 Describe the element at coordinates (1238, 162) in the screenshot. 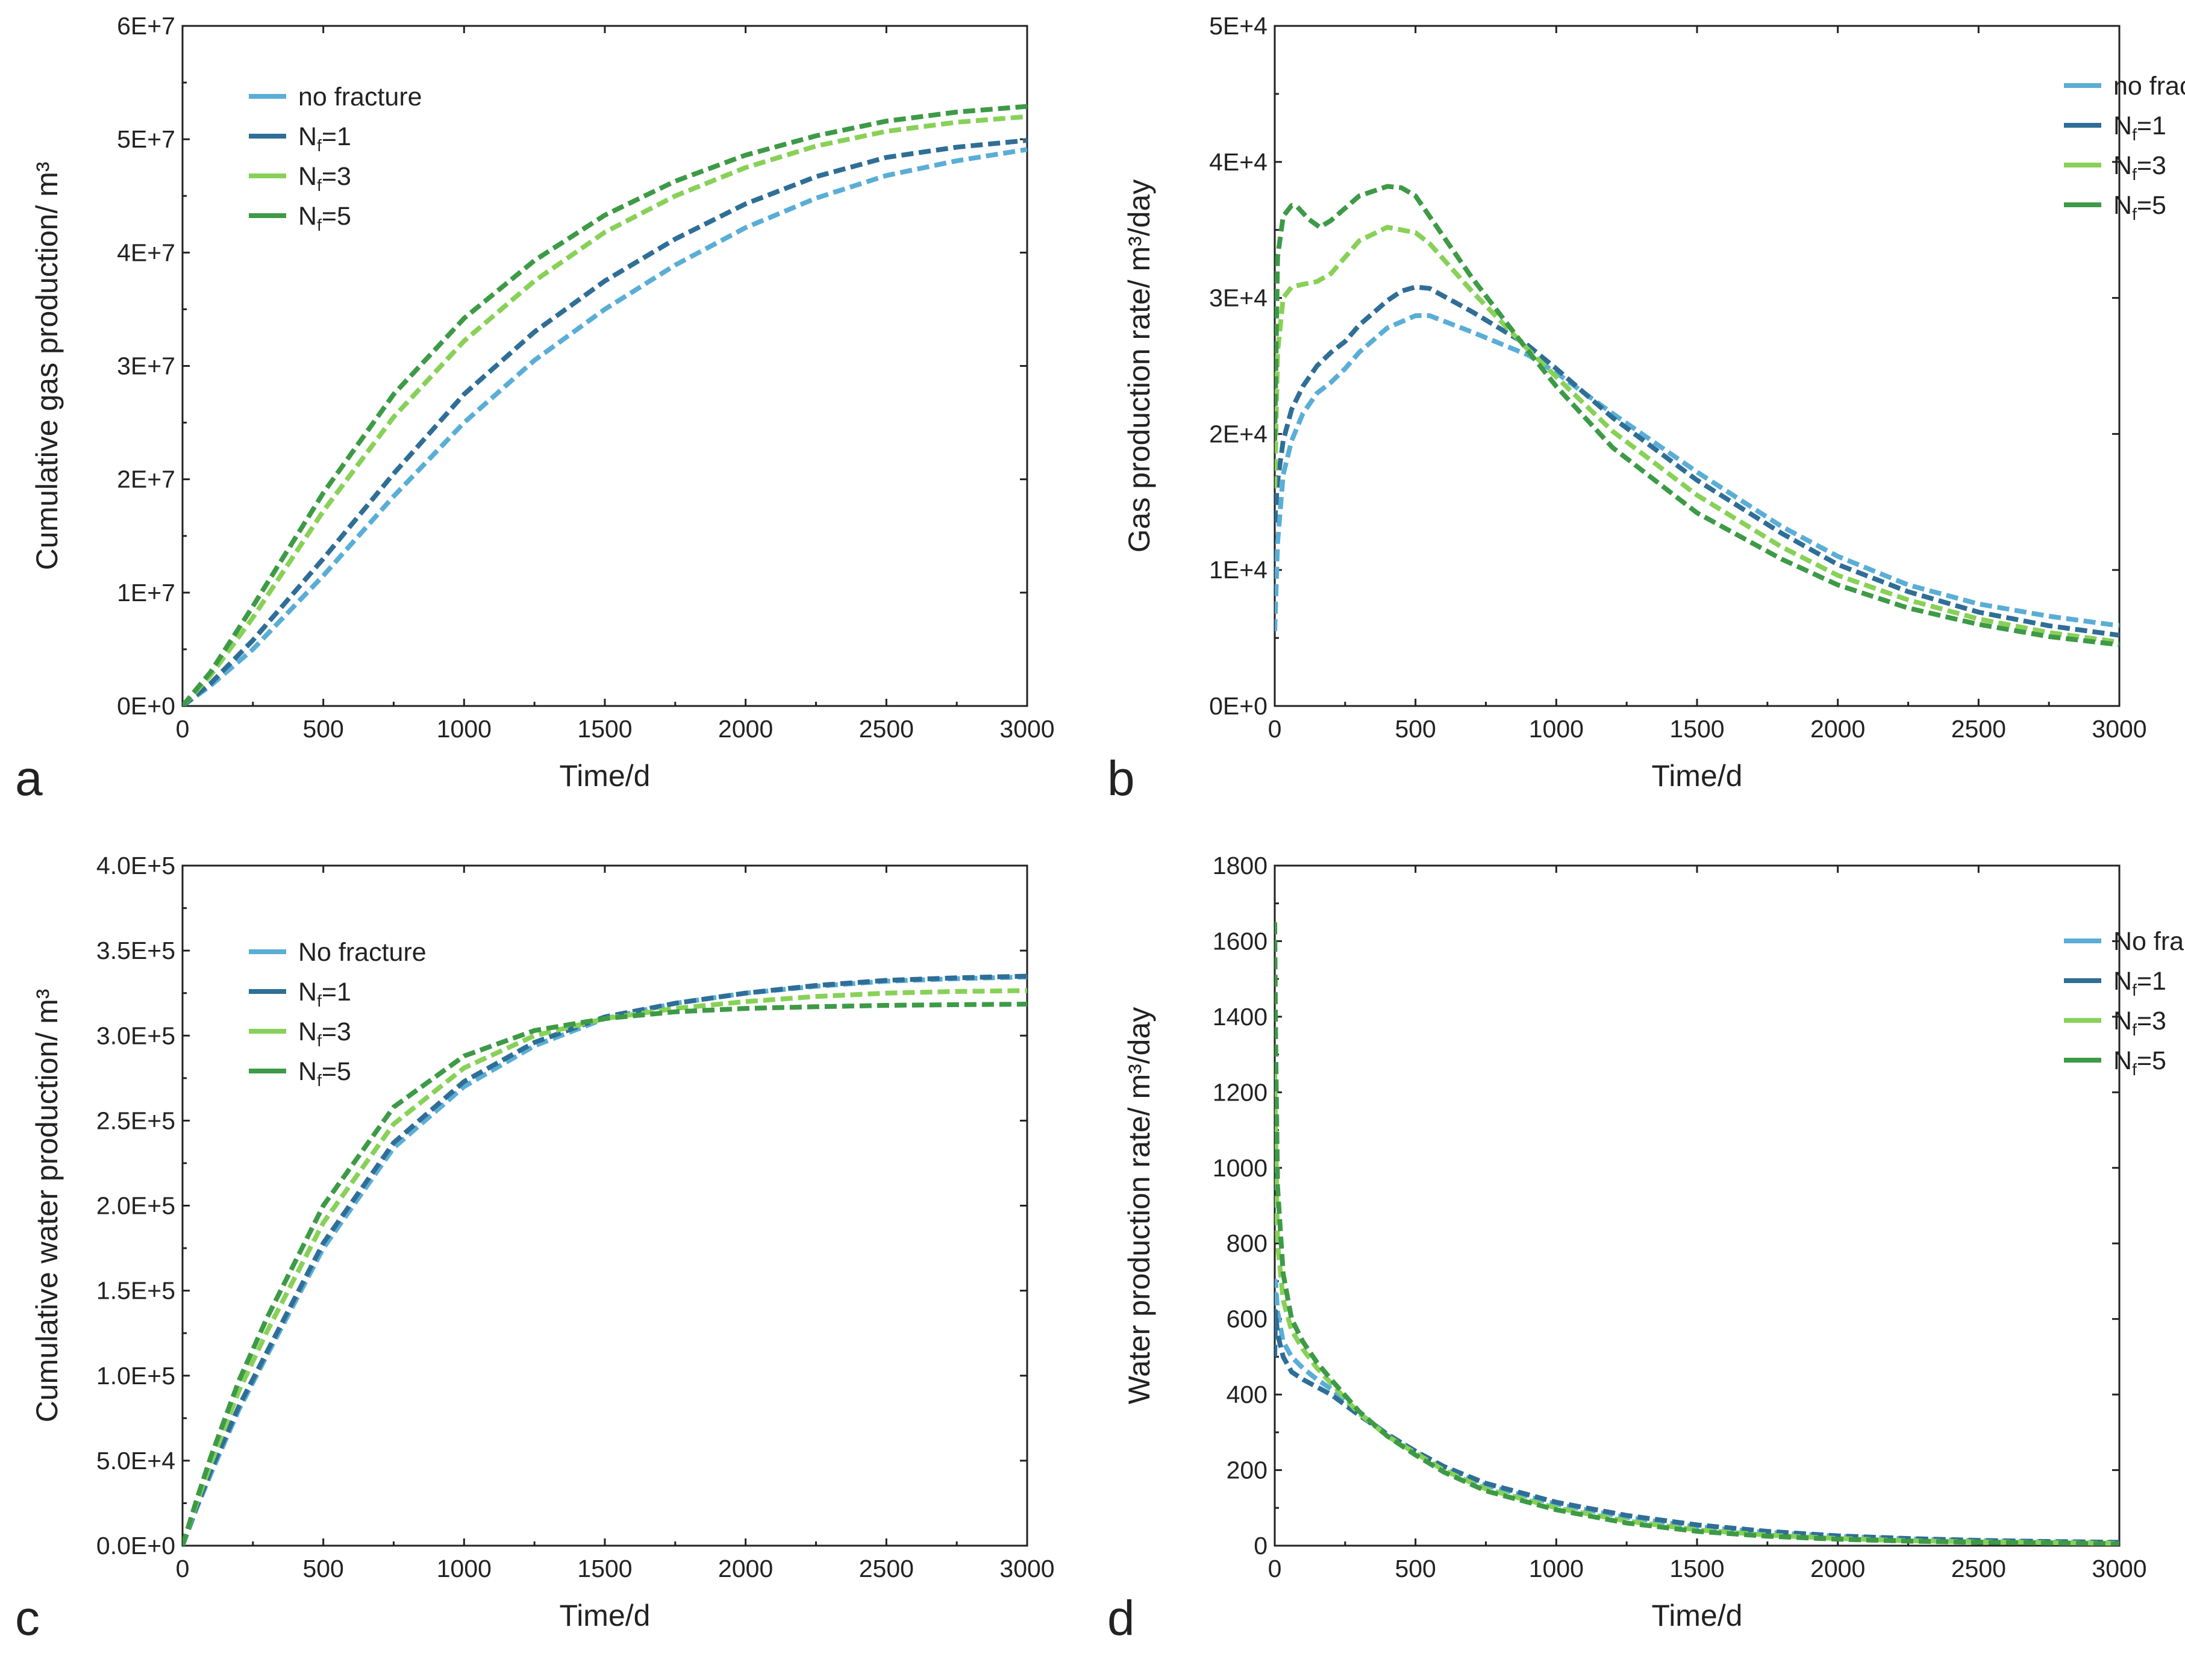

I see `y-tick-label: 4E+4` at that location.